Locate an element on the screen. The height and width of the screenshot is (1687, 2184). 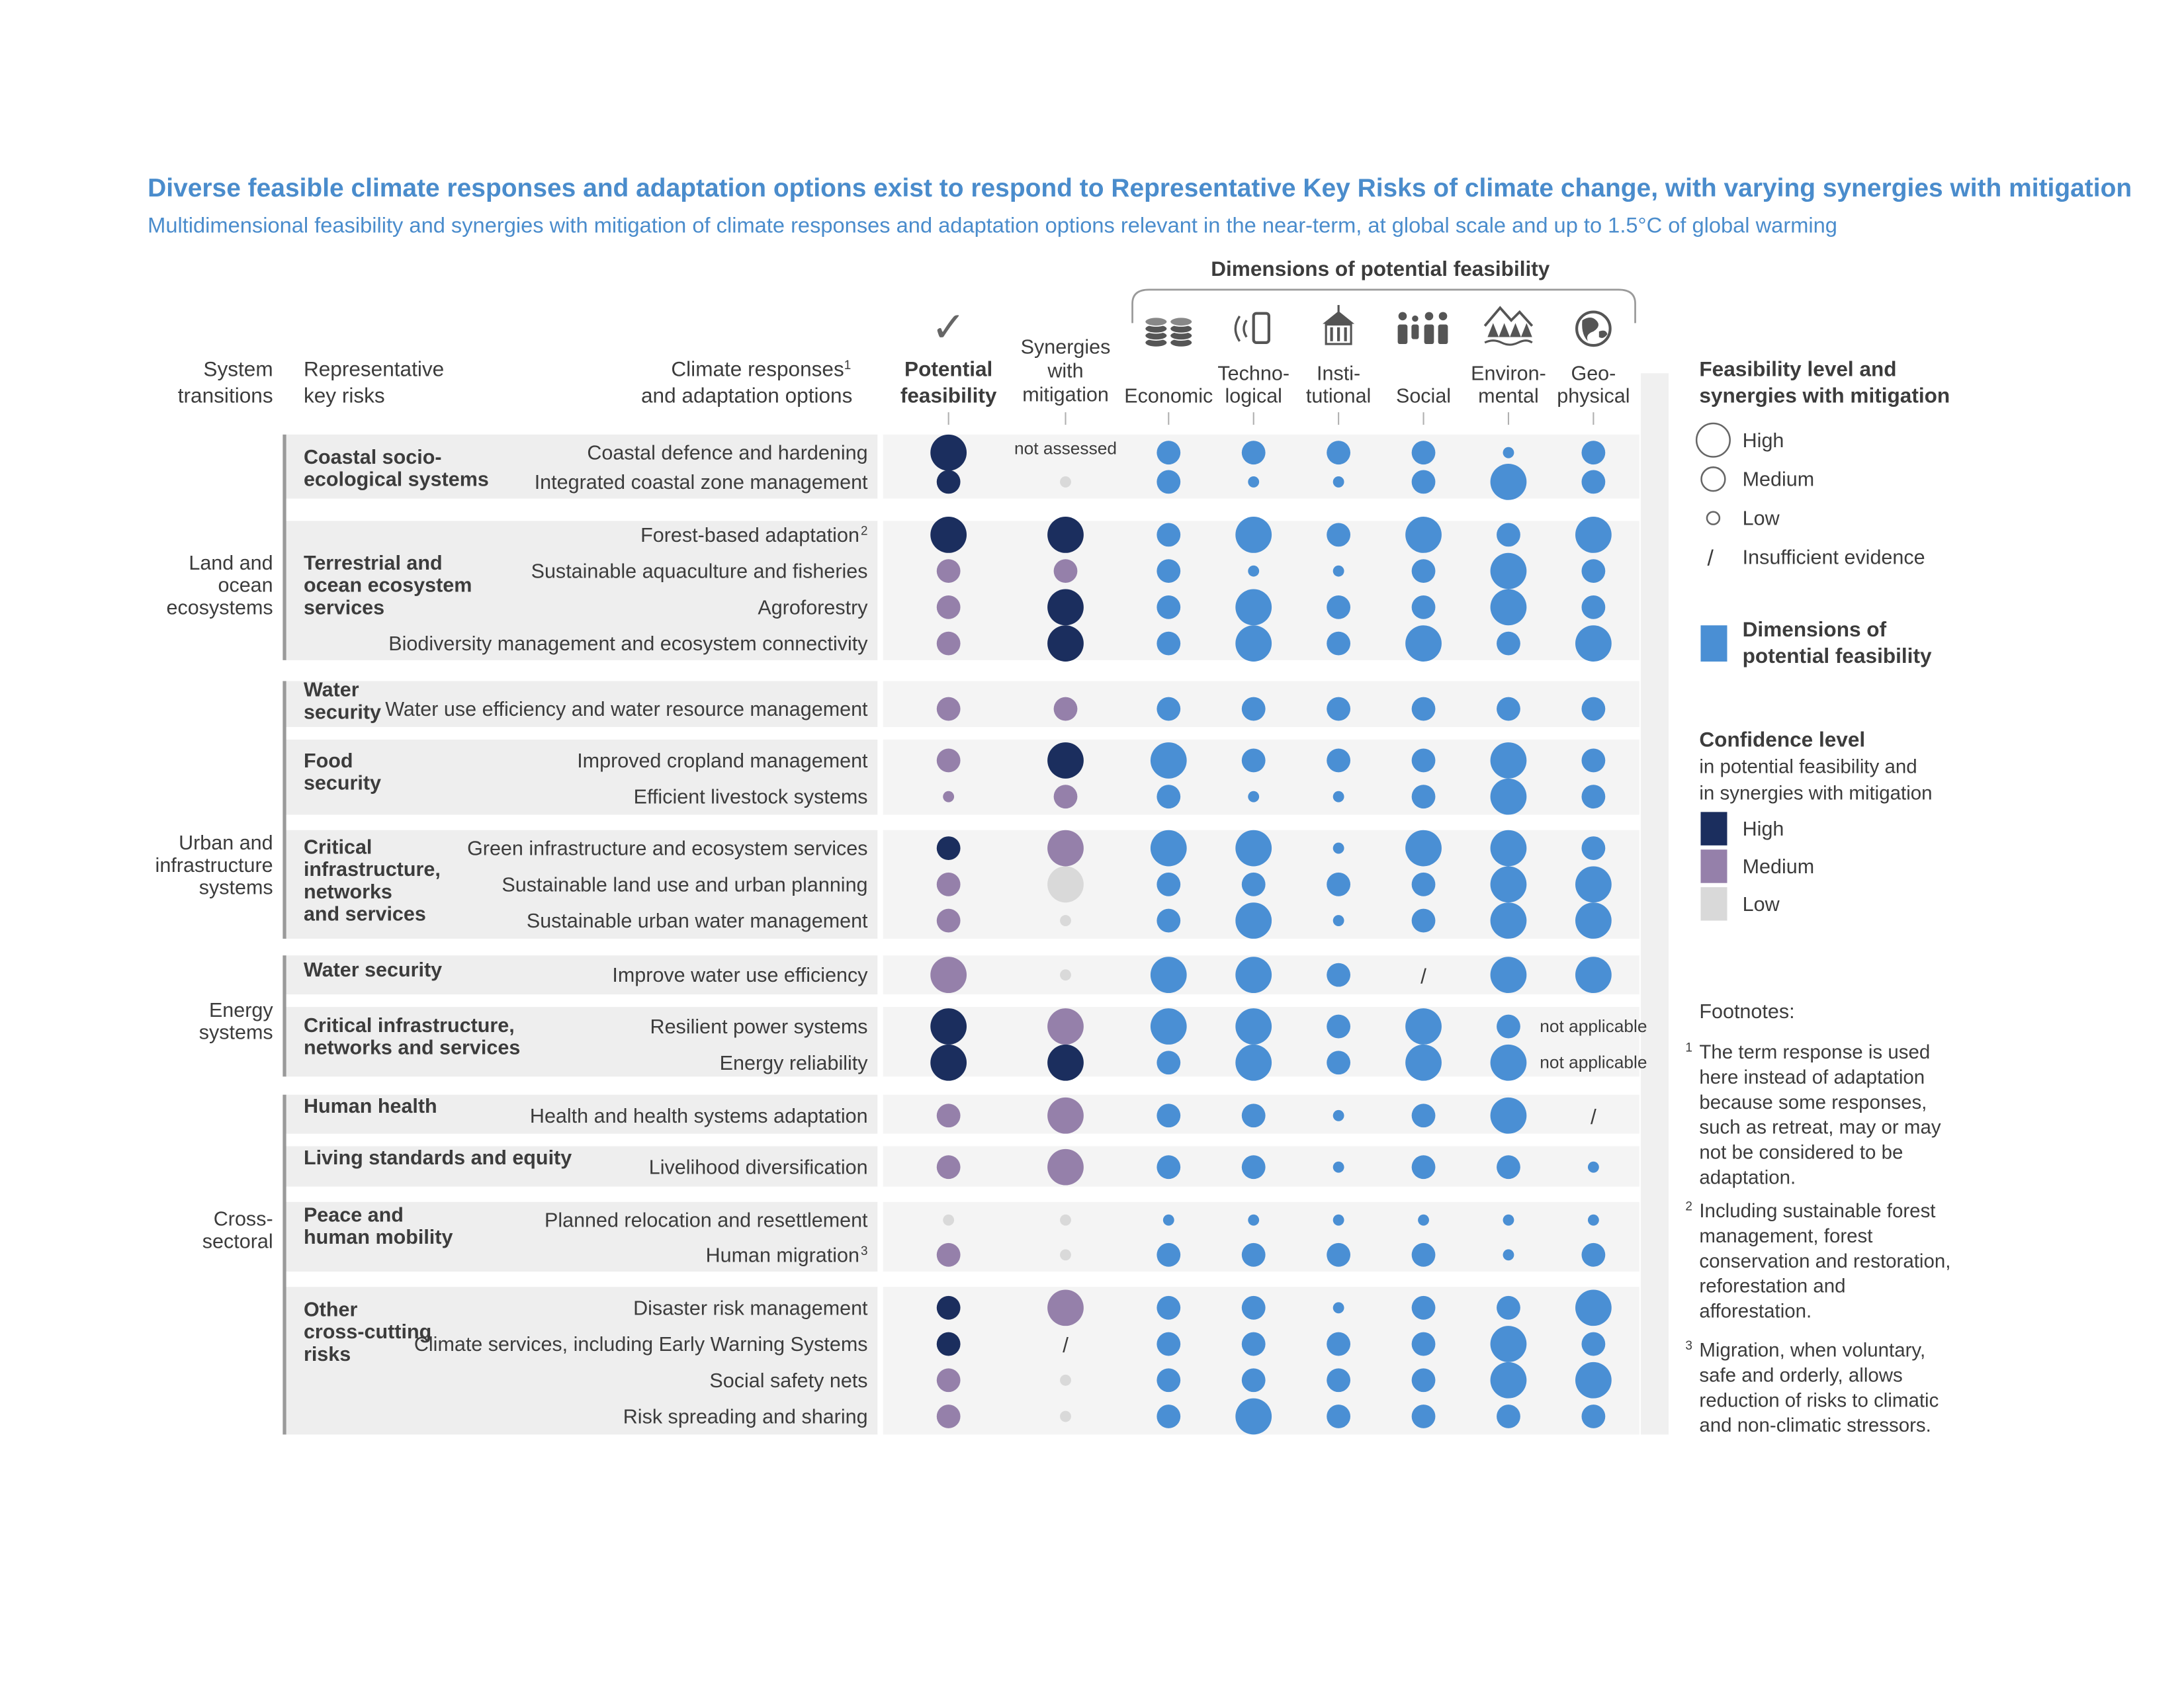
footnote-text: afforestation. is located at coordinates (1756, 1311).